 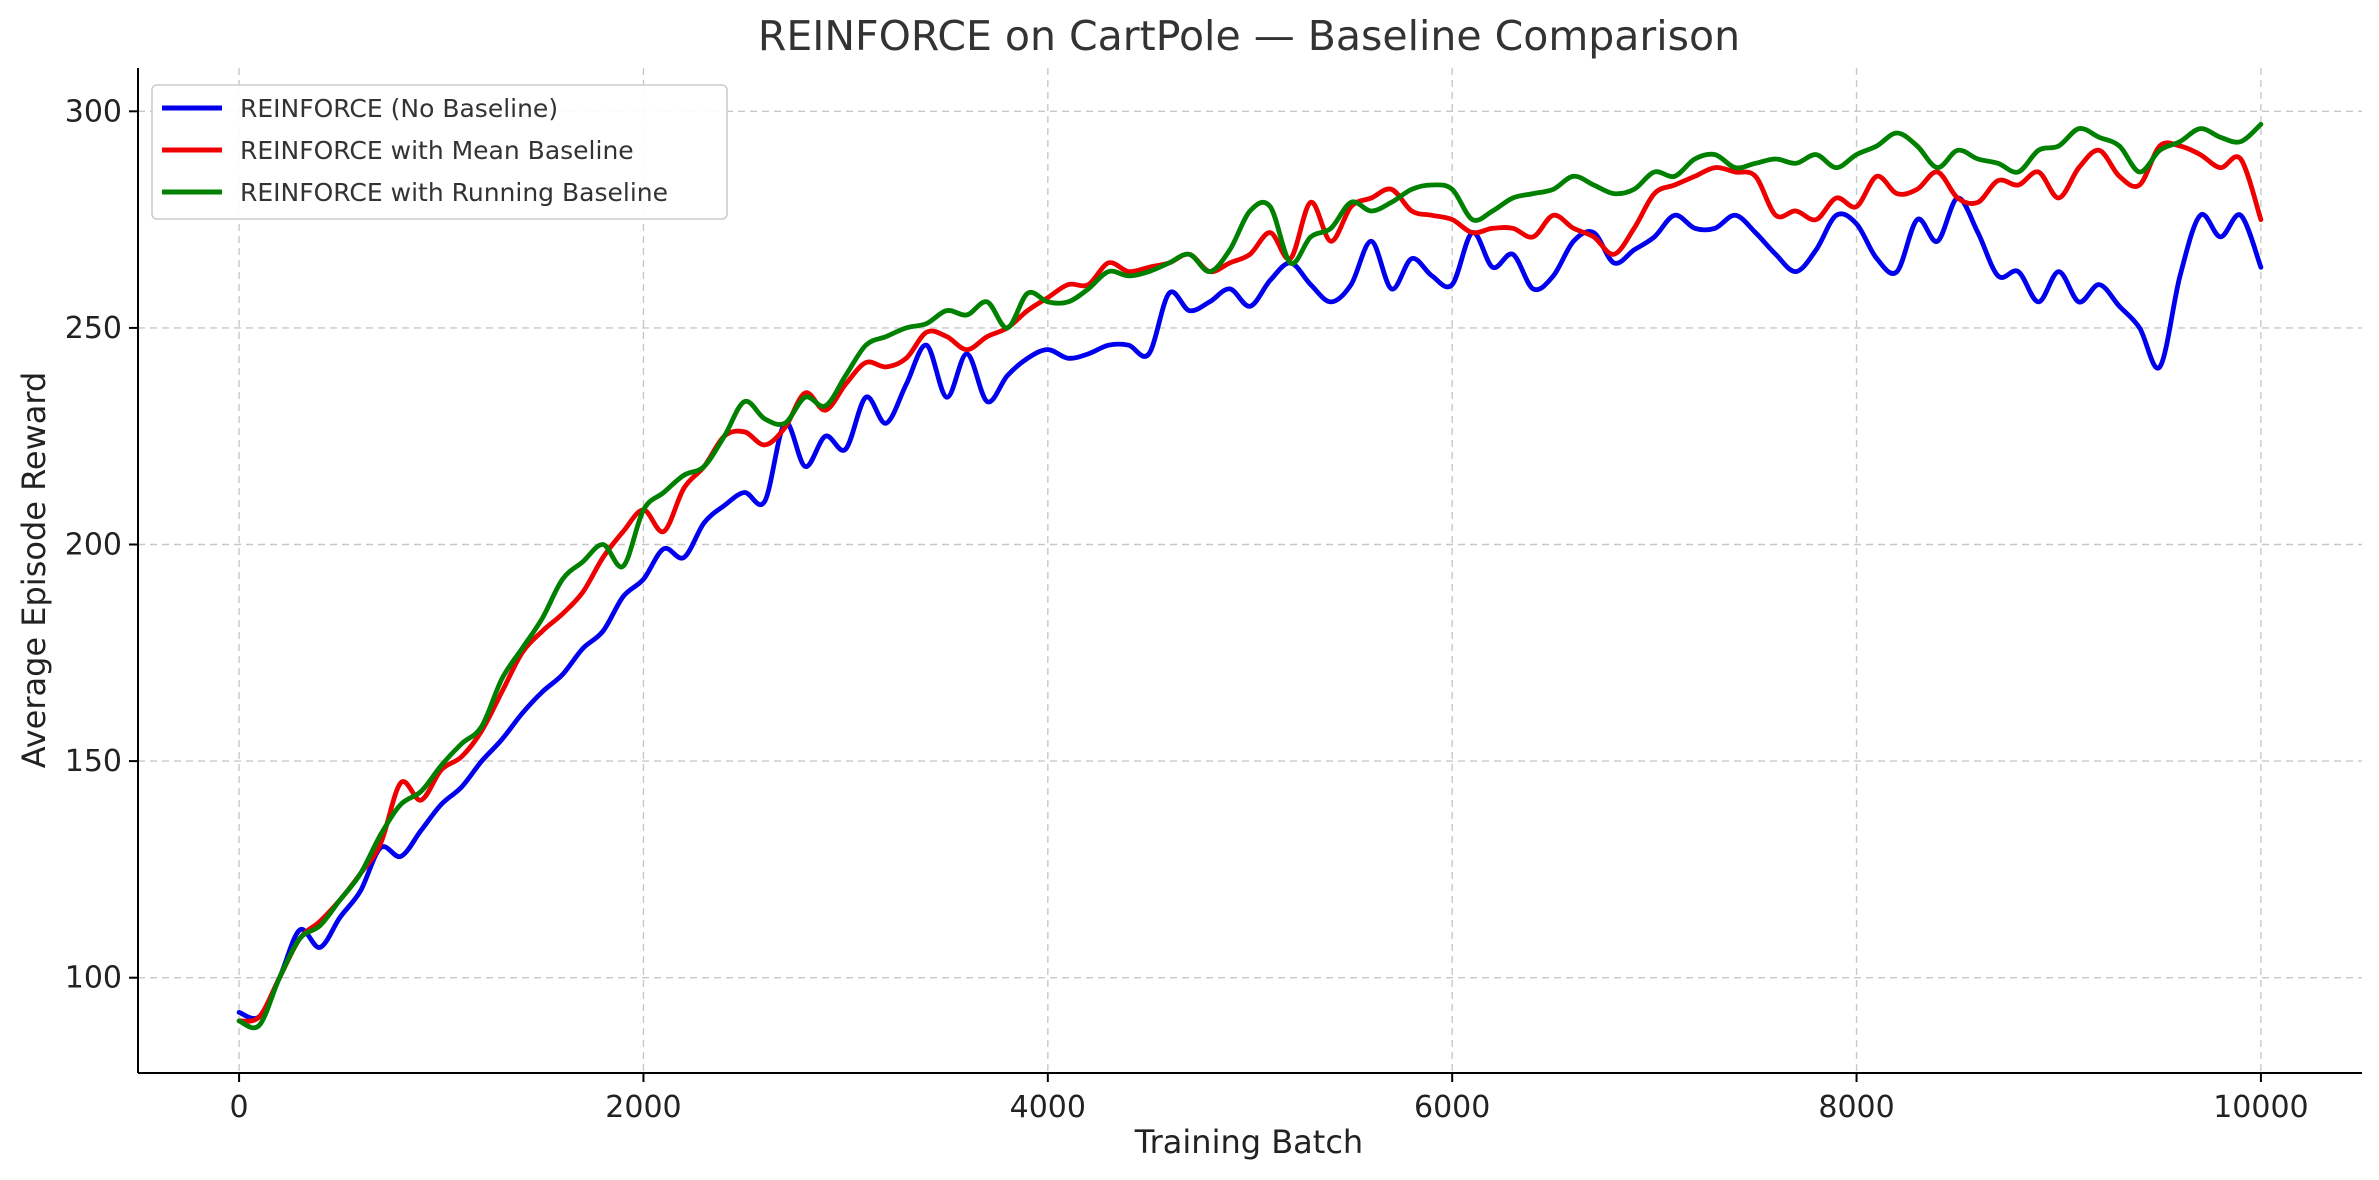 I want to click on x-axis-label: Training Batch, so click(x=1248, y=1142).